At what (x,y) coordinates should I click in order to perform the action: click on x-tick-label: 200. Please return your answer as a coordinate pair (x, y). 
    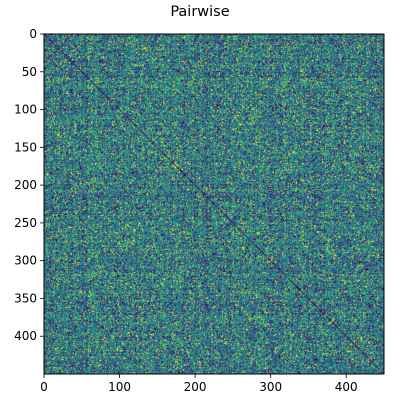
    Looking at the image, I should click on (195, 387).